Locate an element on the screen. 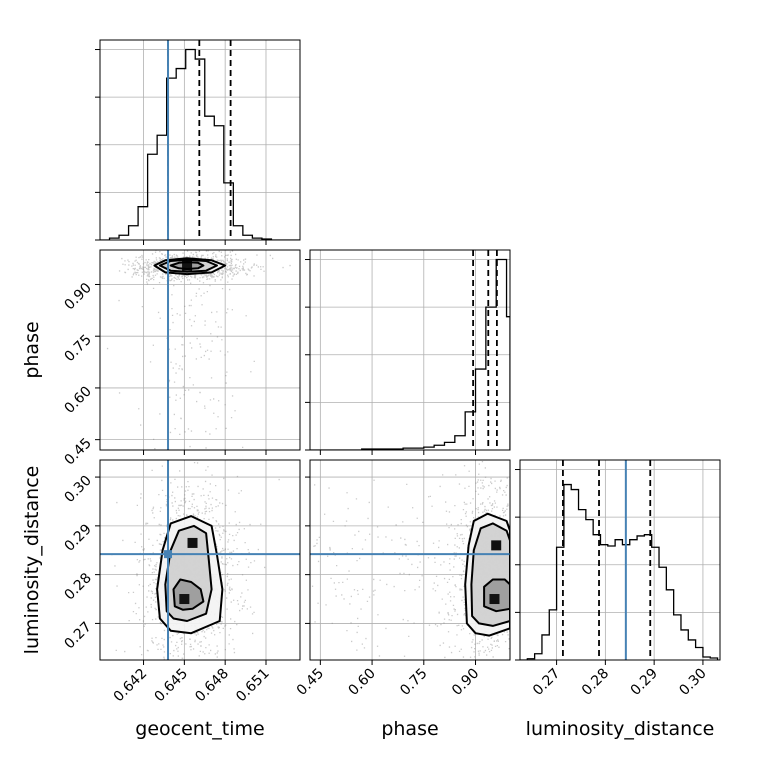 This screenshot has height=760, width=760. xlabel-phase: phase is located at coordinates (409, 729).